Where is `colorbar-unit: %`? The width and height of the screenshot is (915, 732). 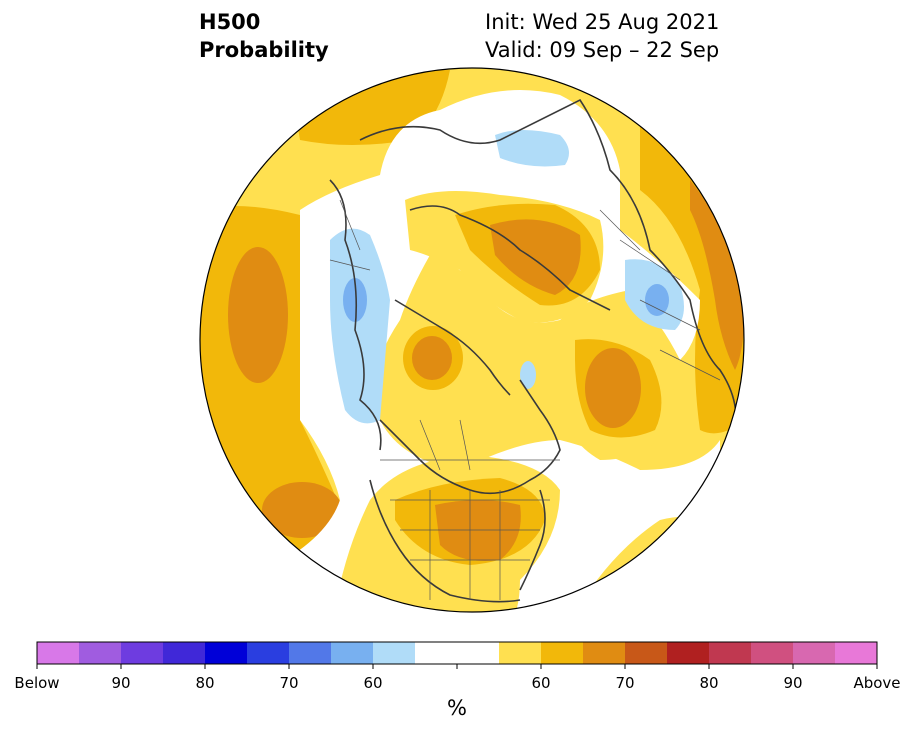
colorbar-unit: % is located at coordinates (457, 708).